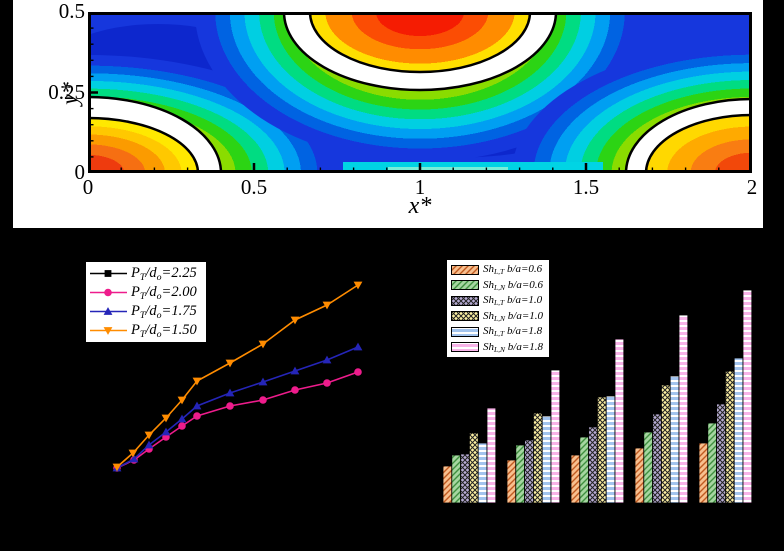 This screenshot has width=784, height=551. Describe the element at coordinates (420, 187) in the screenshot. I see `x-tick-label: 1` at that location.